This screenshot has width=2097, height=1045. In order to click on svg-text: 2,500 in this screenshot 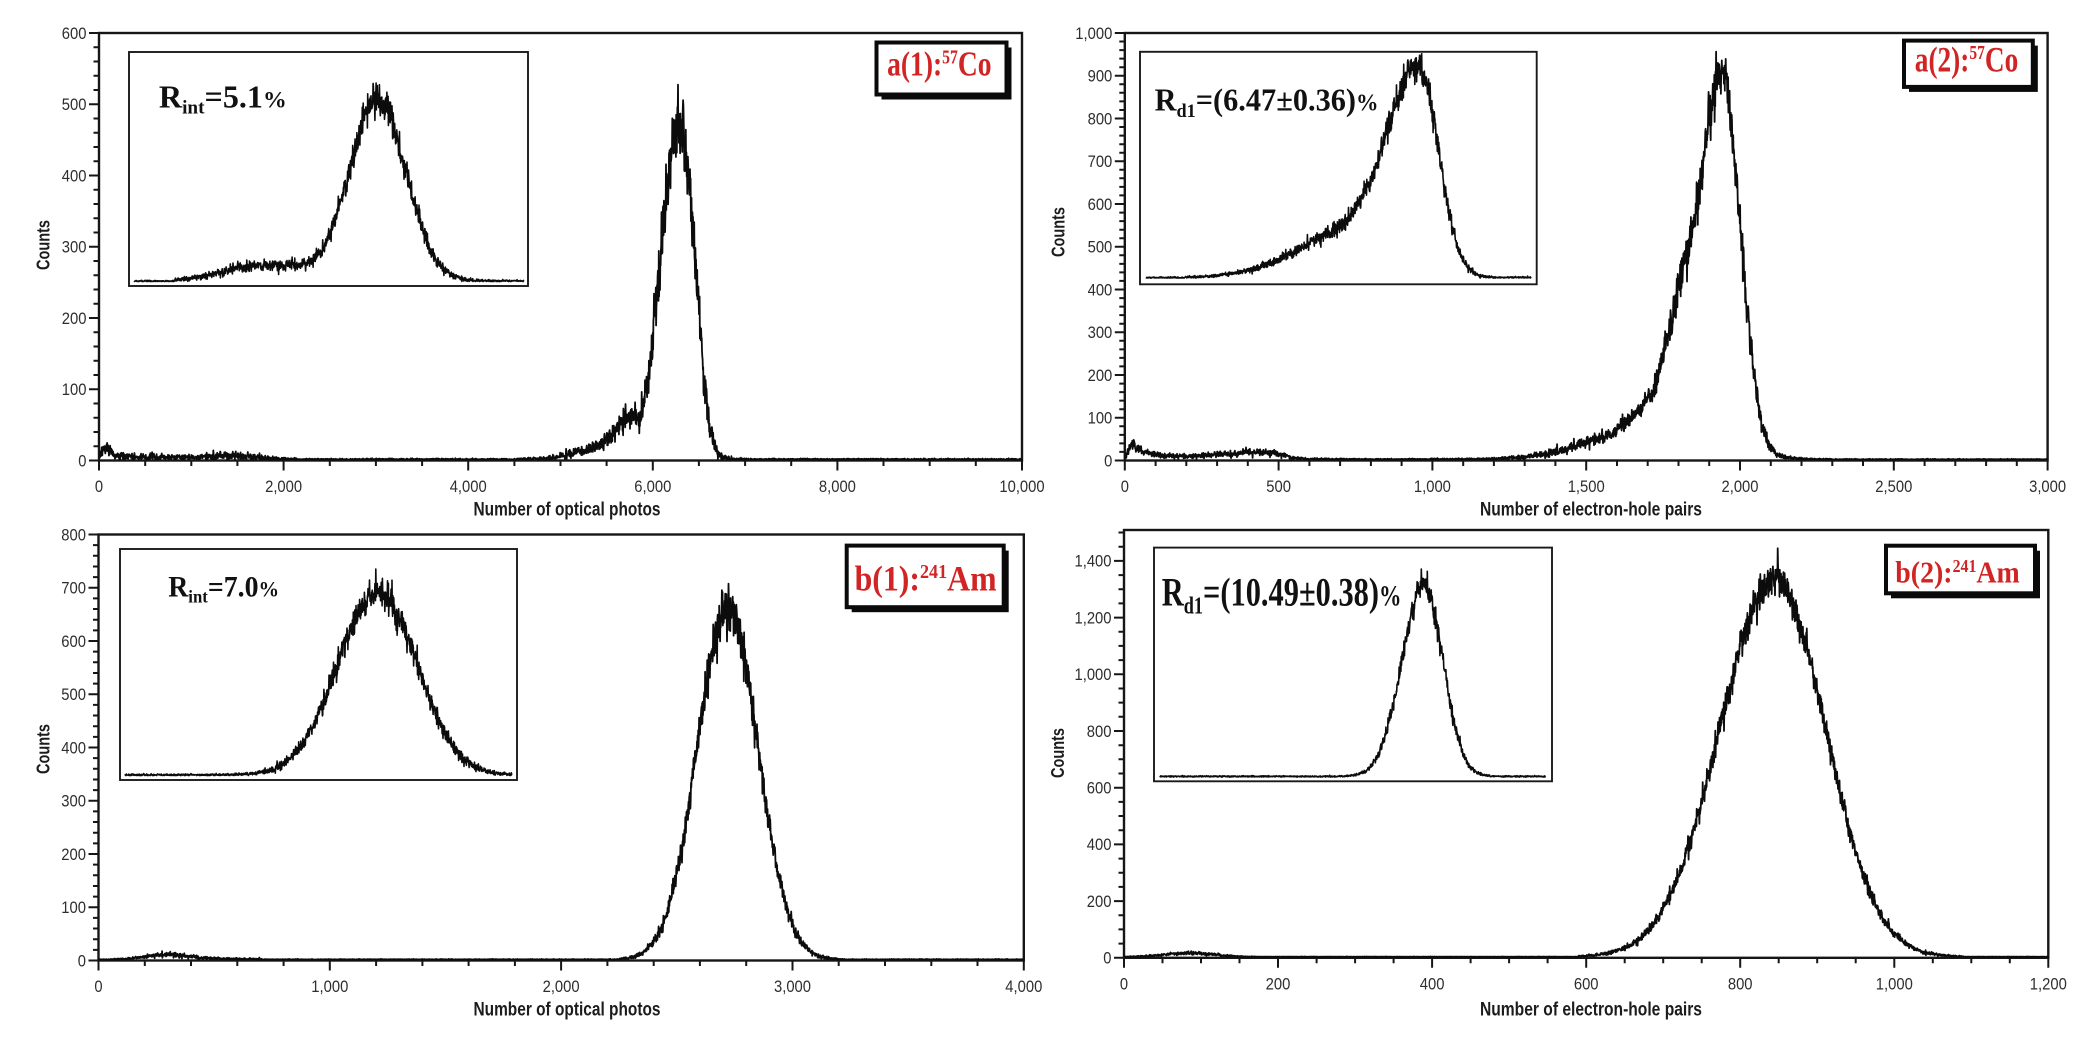, I will do `click(1893, 486)`.